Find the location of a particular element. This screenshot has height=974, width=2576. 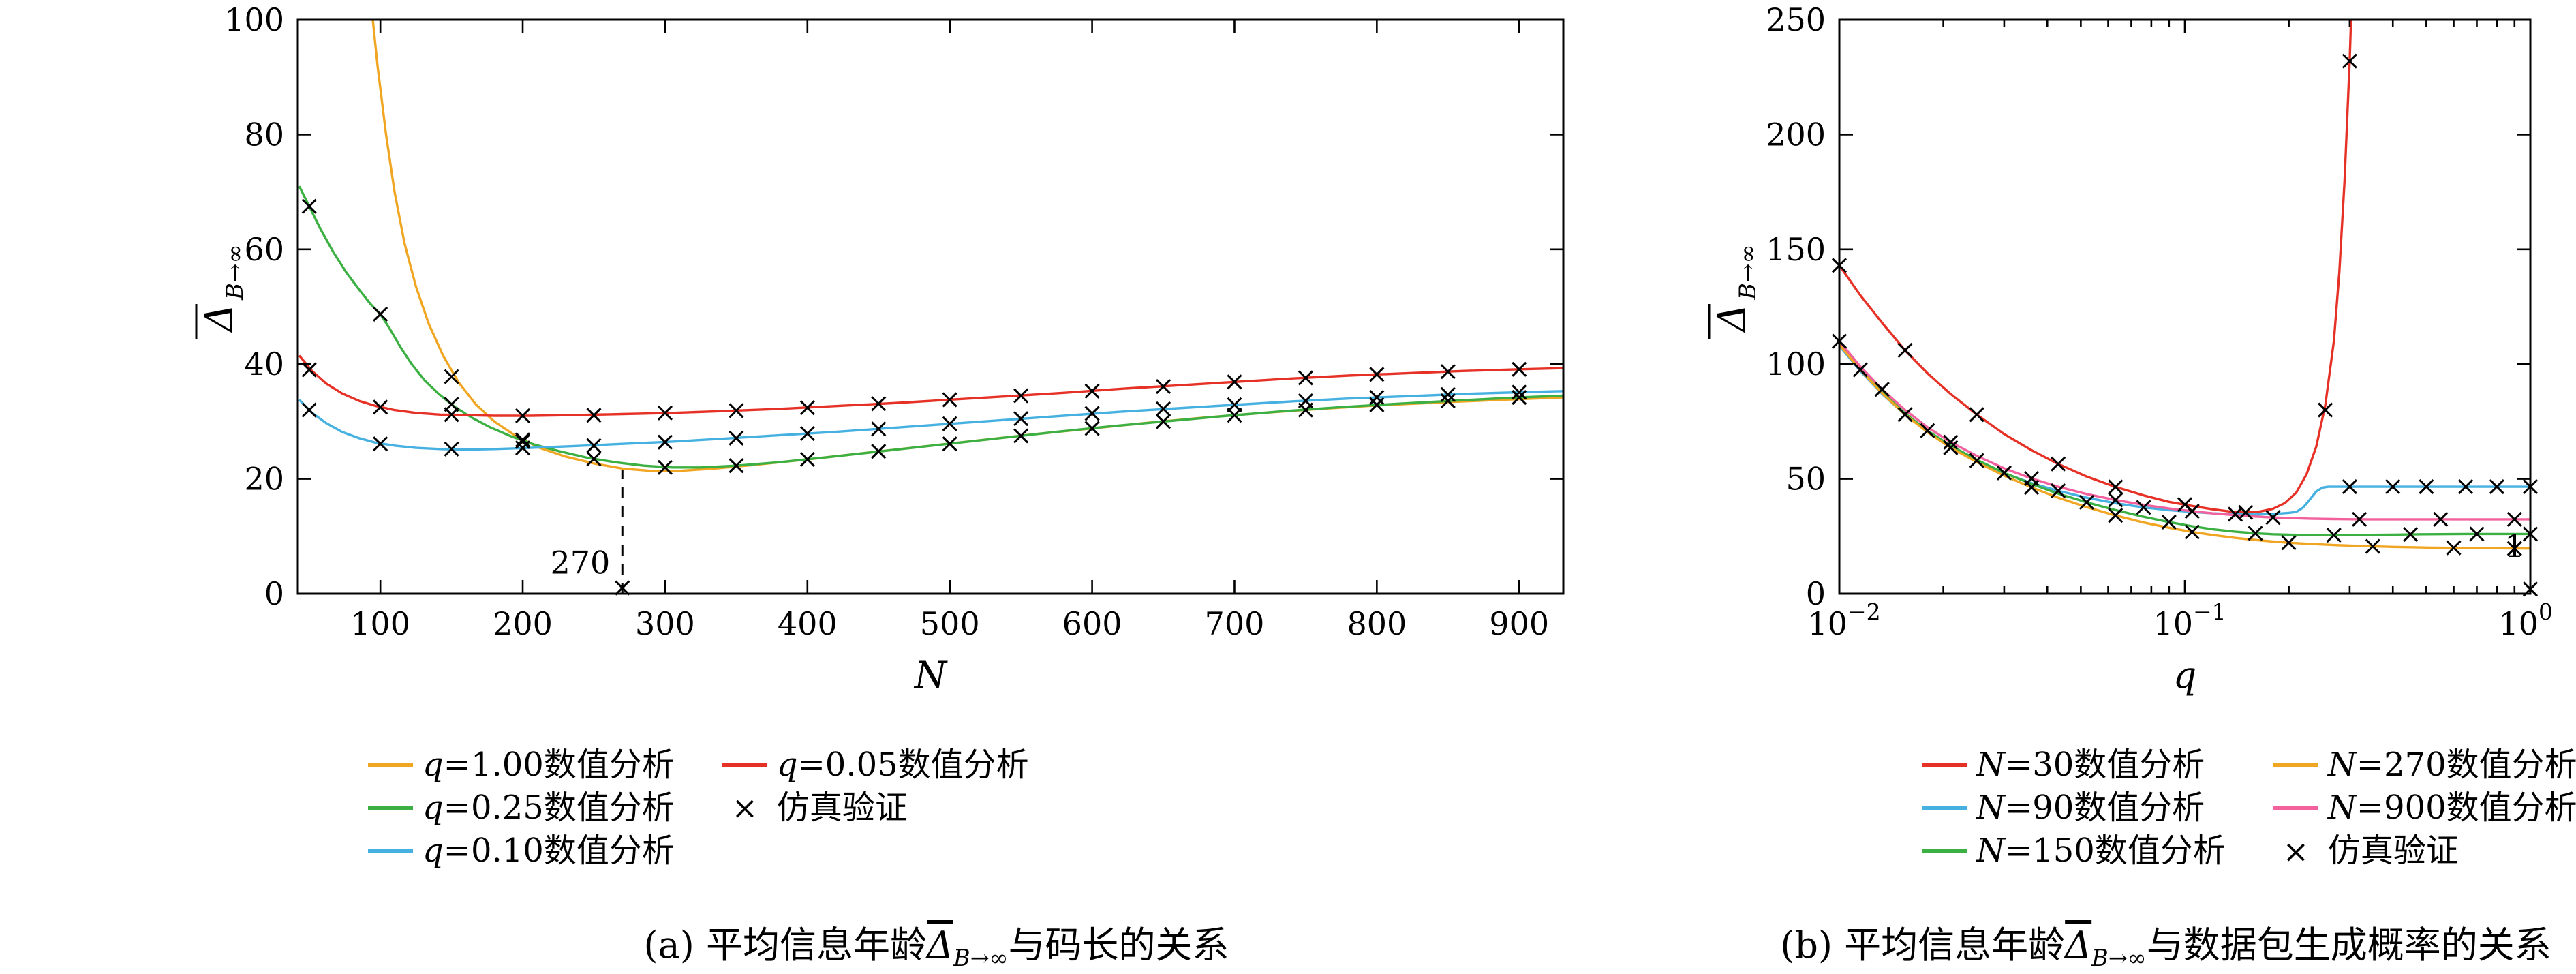

legend-column: N=270数值分析 N=900数值分析 × 仿真验证 is located at coordinates (2424, 808).